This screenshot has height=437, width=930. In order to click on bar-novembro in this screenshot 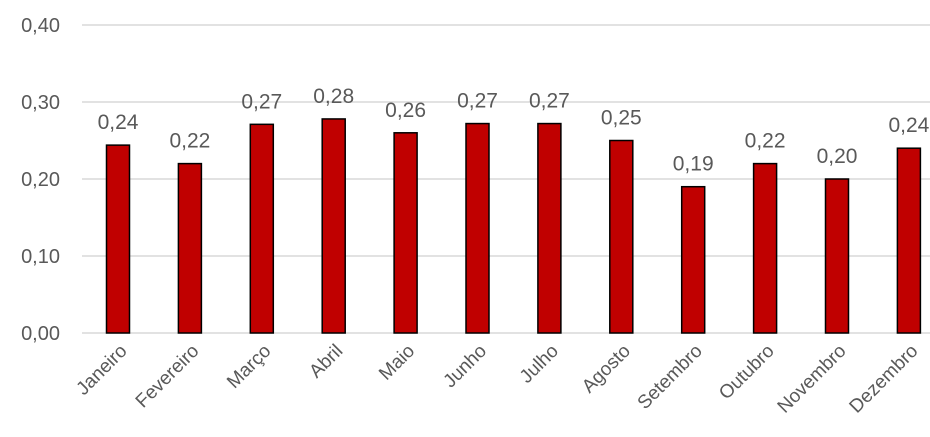, I will do `click(837, 256)`.